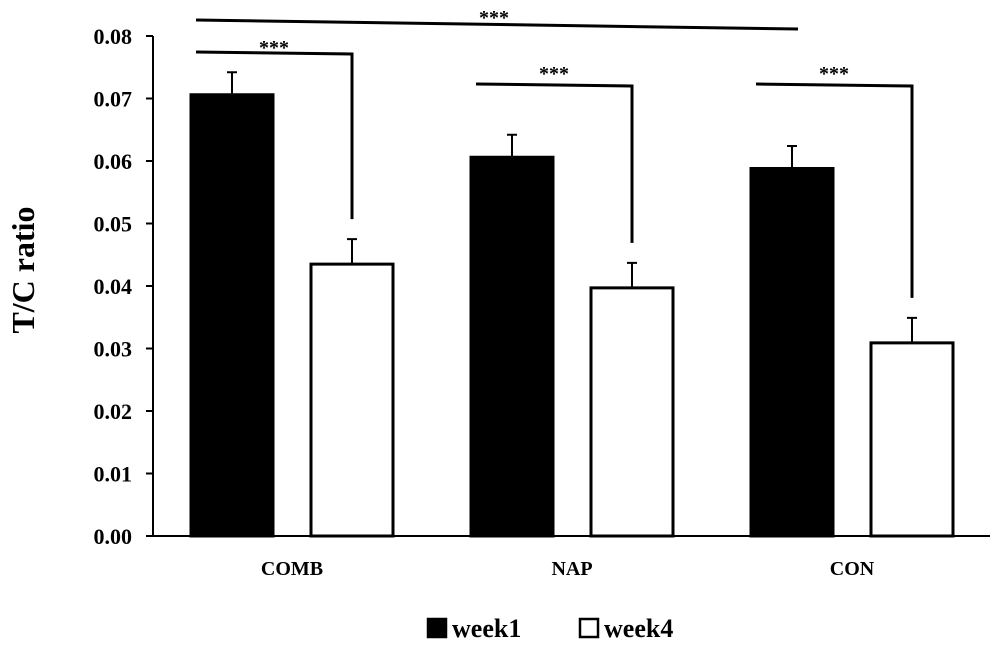  Describe the element at coordinates (23, 269) in the screenshot. I see `y-axis-label: T/C ratio` at that location.